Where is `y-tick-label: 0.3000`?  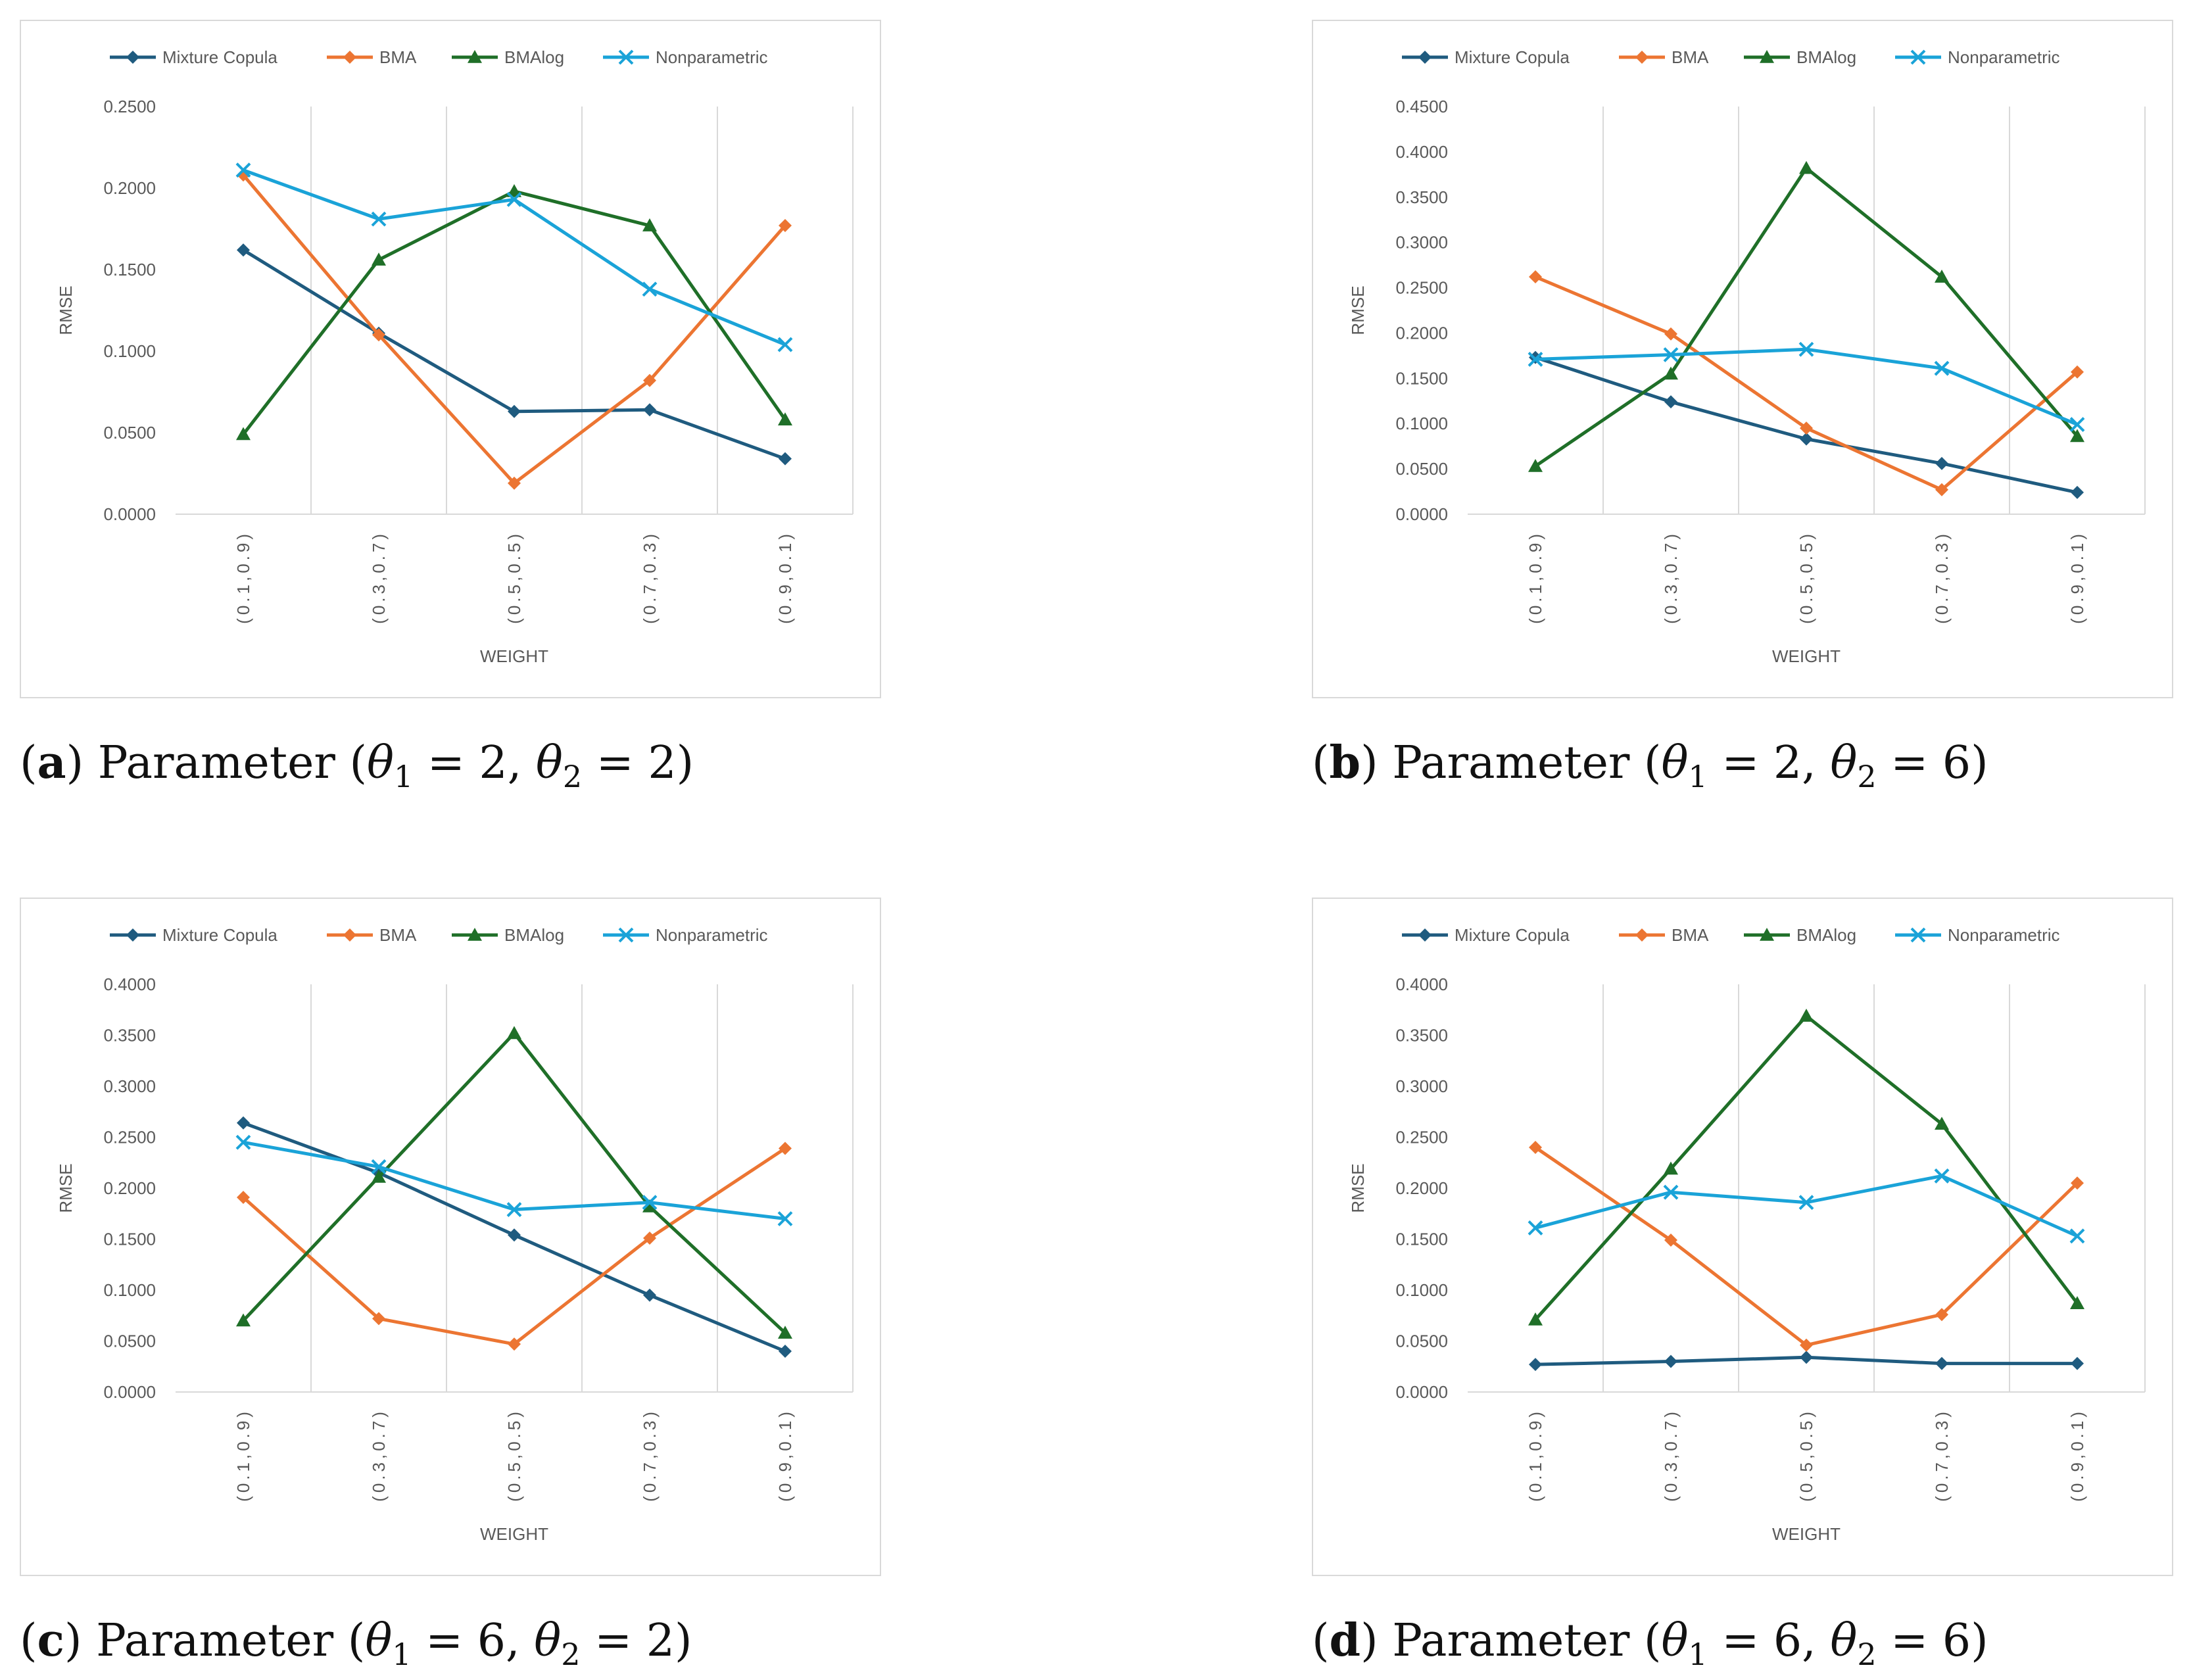 y-tick-label: 0.3000 is located at coordinates (1421, 1086).